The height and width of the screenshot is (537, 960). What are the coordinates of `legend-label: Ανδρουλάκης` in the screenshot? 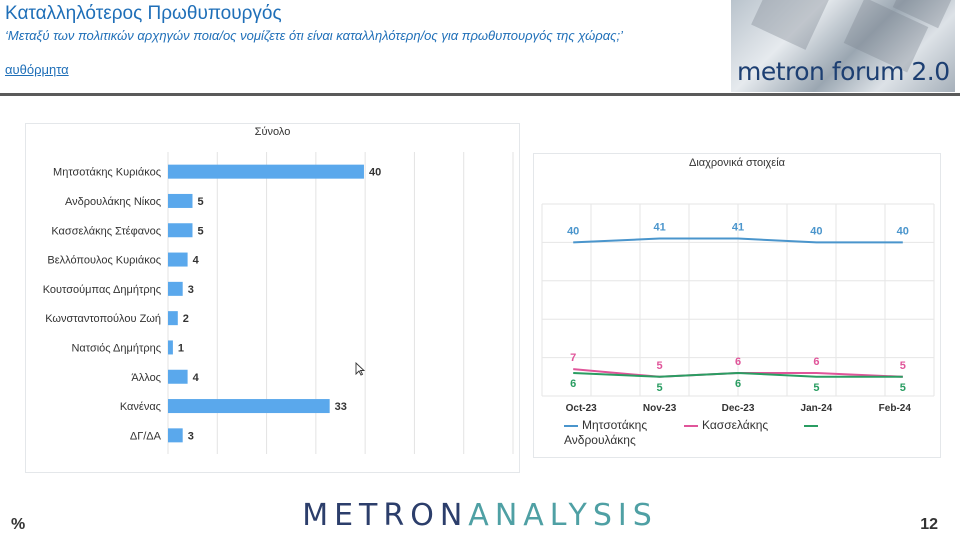 It's located at (600, 440).